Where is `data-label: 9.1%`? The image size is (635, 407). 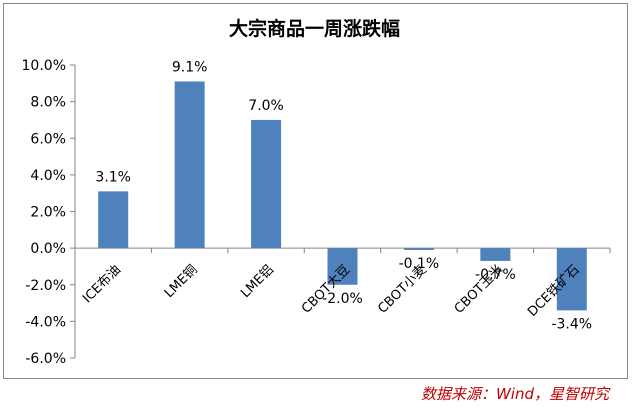 data-label: 9.1% is located at coordinates (190, 67).